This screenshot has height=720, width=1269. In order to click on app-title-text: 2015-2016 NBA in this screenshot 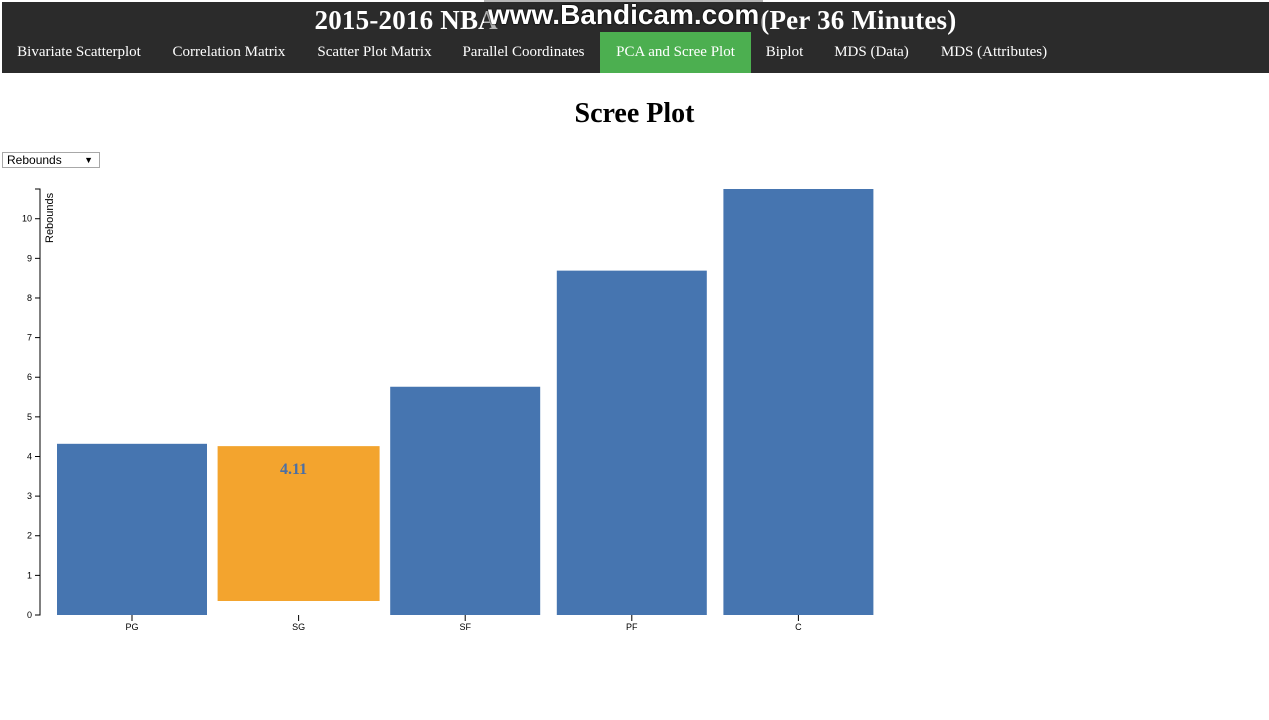, I will do `click(405, 20)`.